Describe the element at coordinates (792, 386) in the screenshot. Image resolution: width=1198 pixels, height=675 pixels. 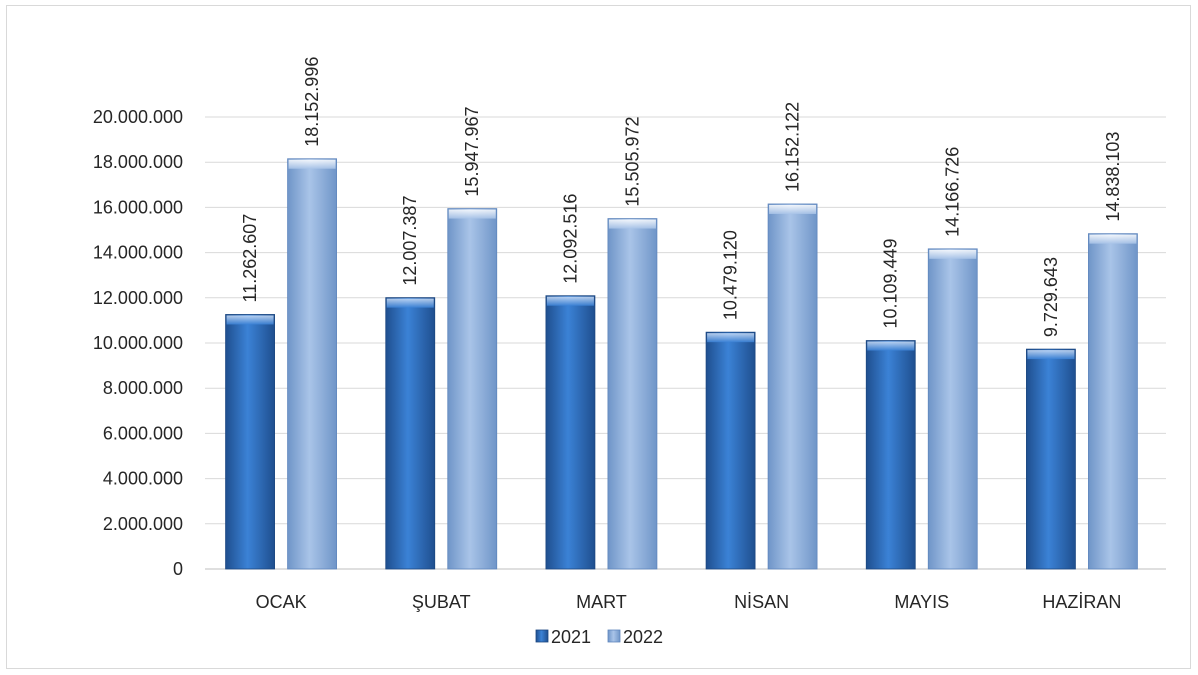
I see `bar-2022-ni̇san` at that location.